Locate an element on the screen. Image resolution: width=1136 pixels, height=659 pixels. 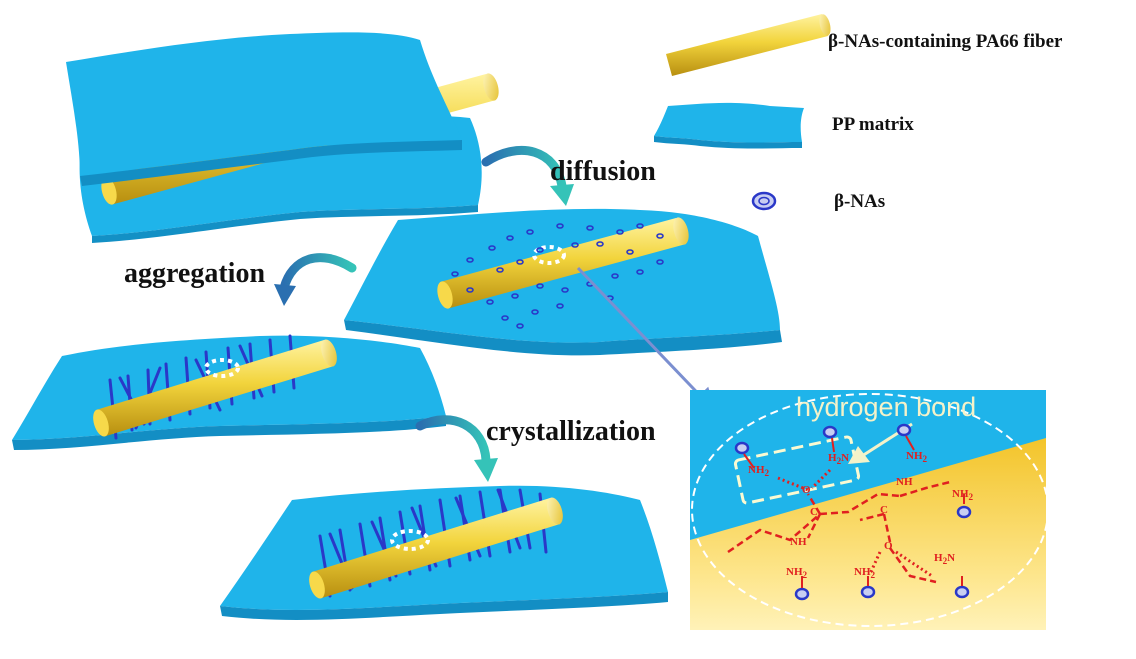
chem-h2n-a: H2N is located at coordinates (839, 459).